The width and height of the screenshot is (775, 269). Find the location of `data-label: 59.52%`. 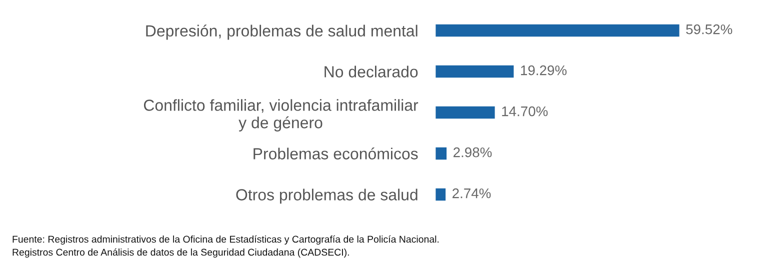

data-label: 59.52% is located at coordinates (709, 29).